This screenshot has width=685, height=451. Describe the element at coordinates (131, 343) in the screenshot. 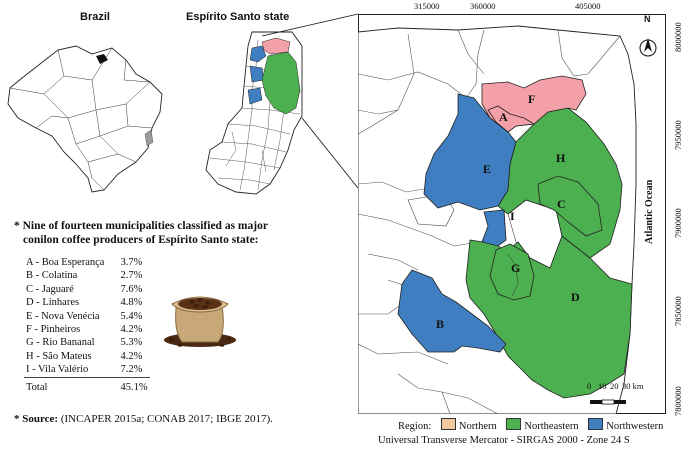

I see `municipality-share: 5.3%` at that location.